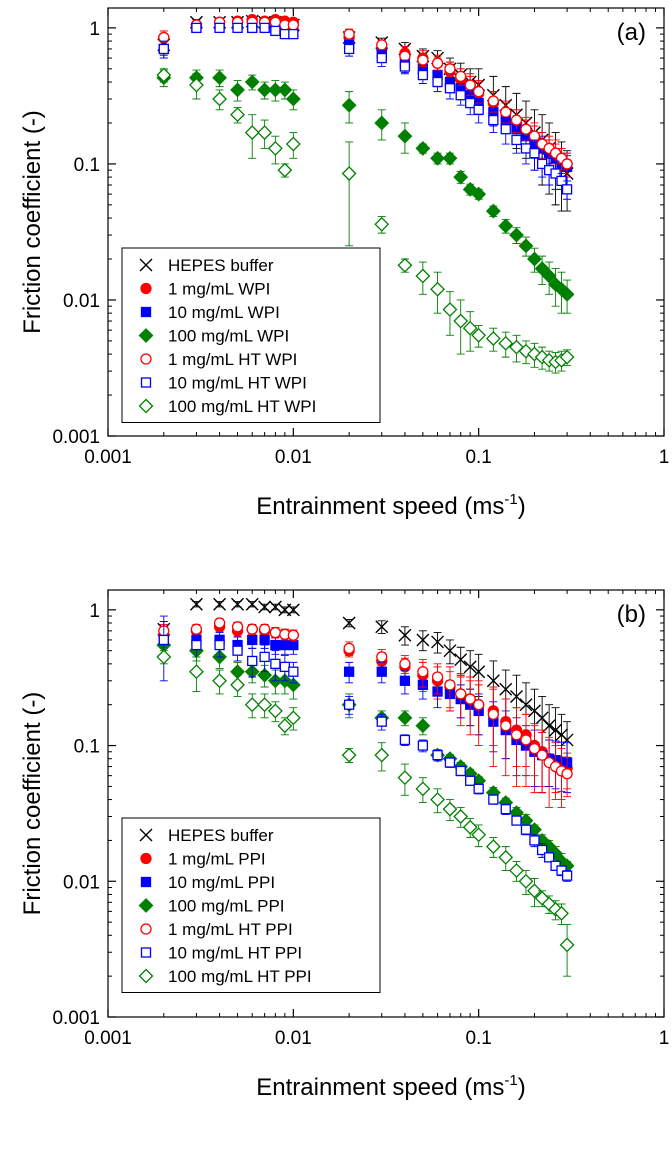  I want to click on legend-entry-label: 10 mg/mL HT PPI, so click(235, 953).